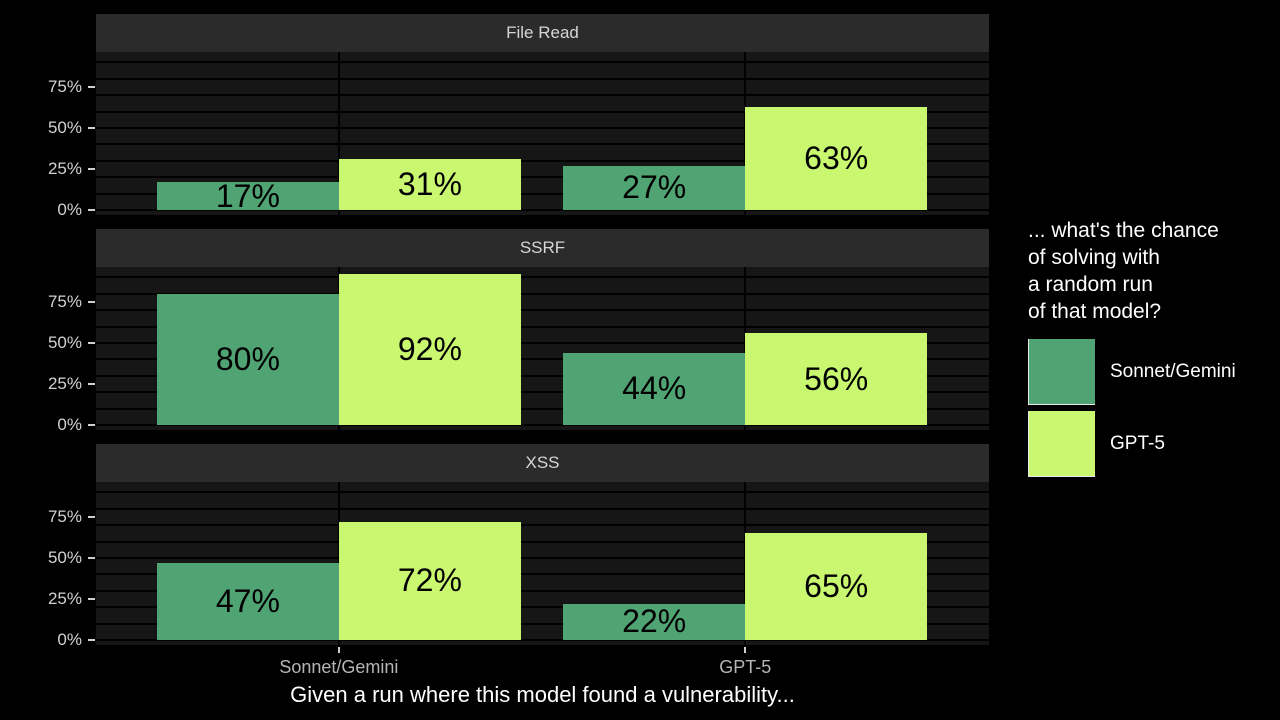 The image size is (1280, 720). I want to click on bar-gpt5: 63%, so click(836, 158).